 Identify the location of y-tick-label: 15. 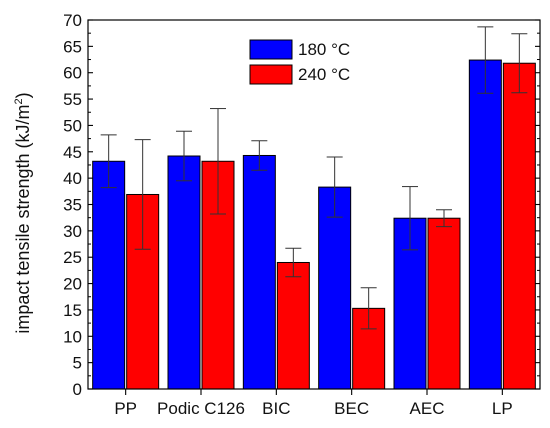
(72, 310).